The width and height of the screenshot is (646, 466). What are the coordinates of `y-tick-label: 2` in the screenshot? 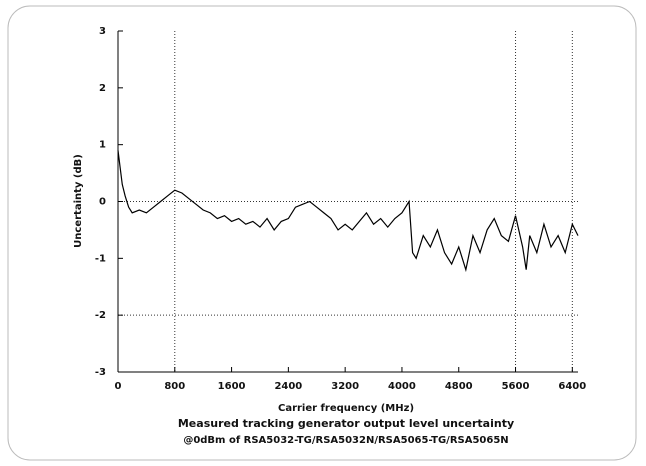 It's located at (102, 88).